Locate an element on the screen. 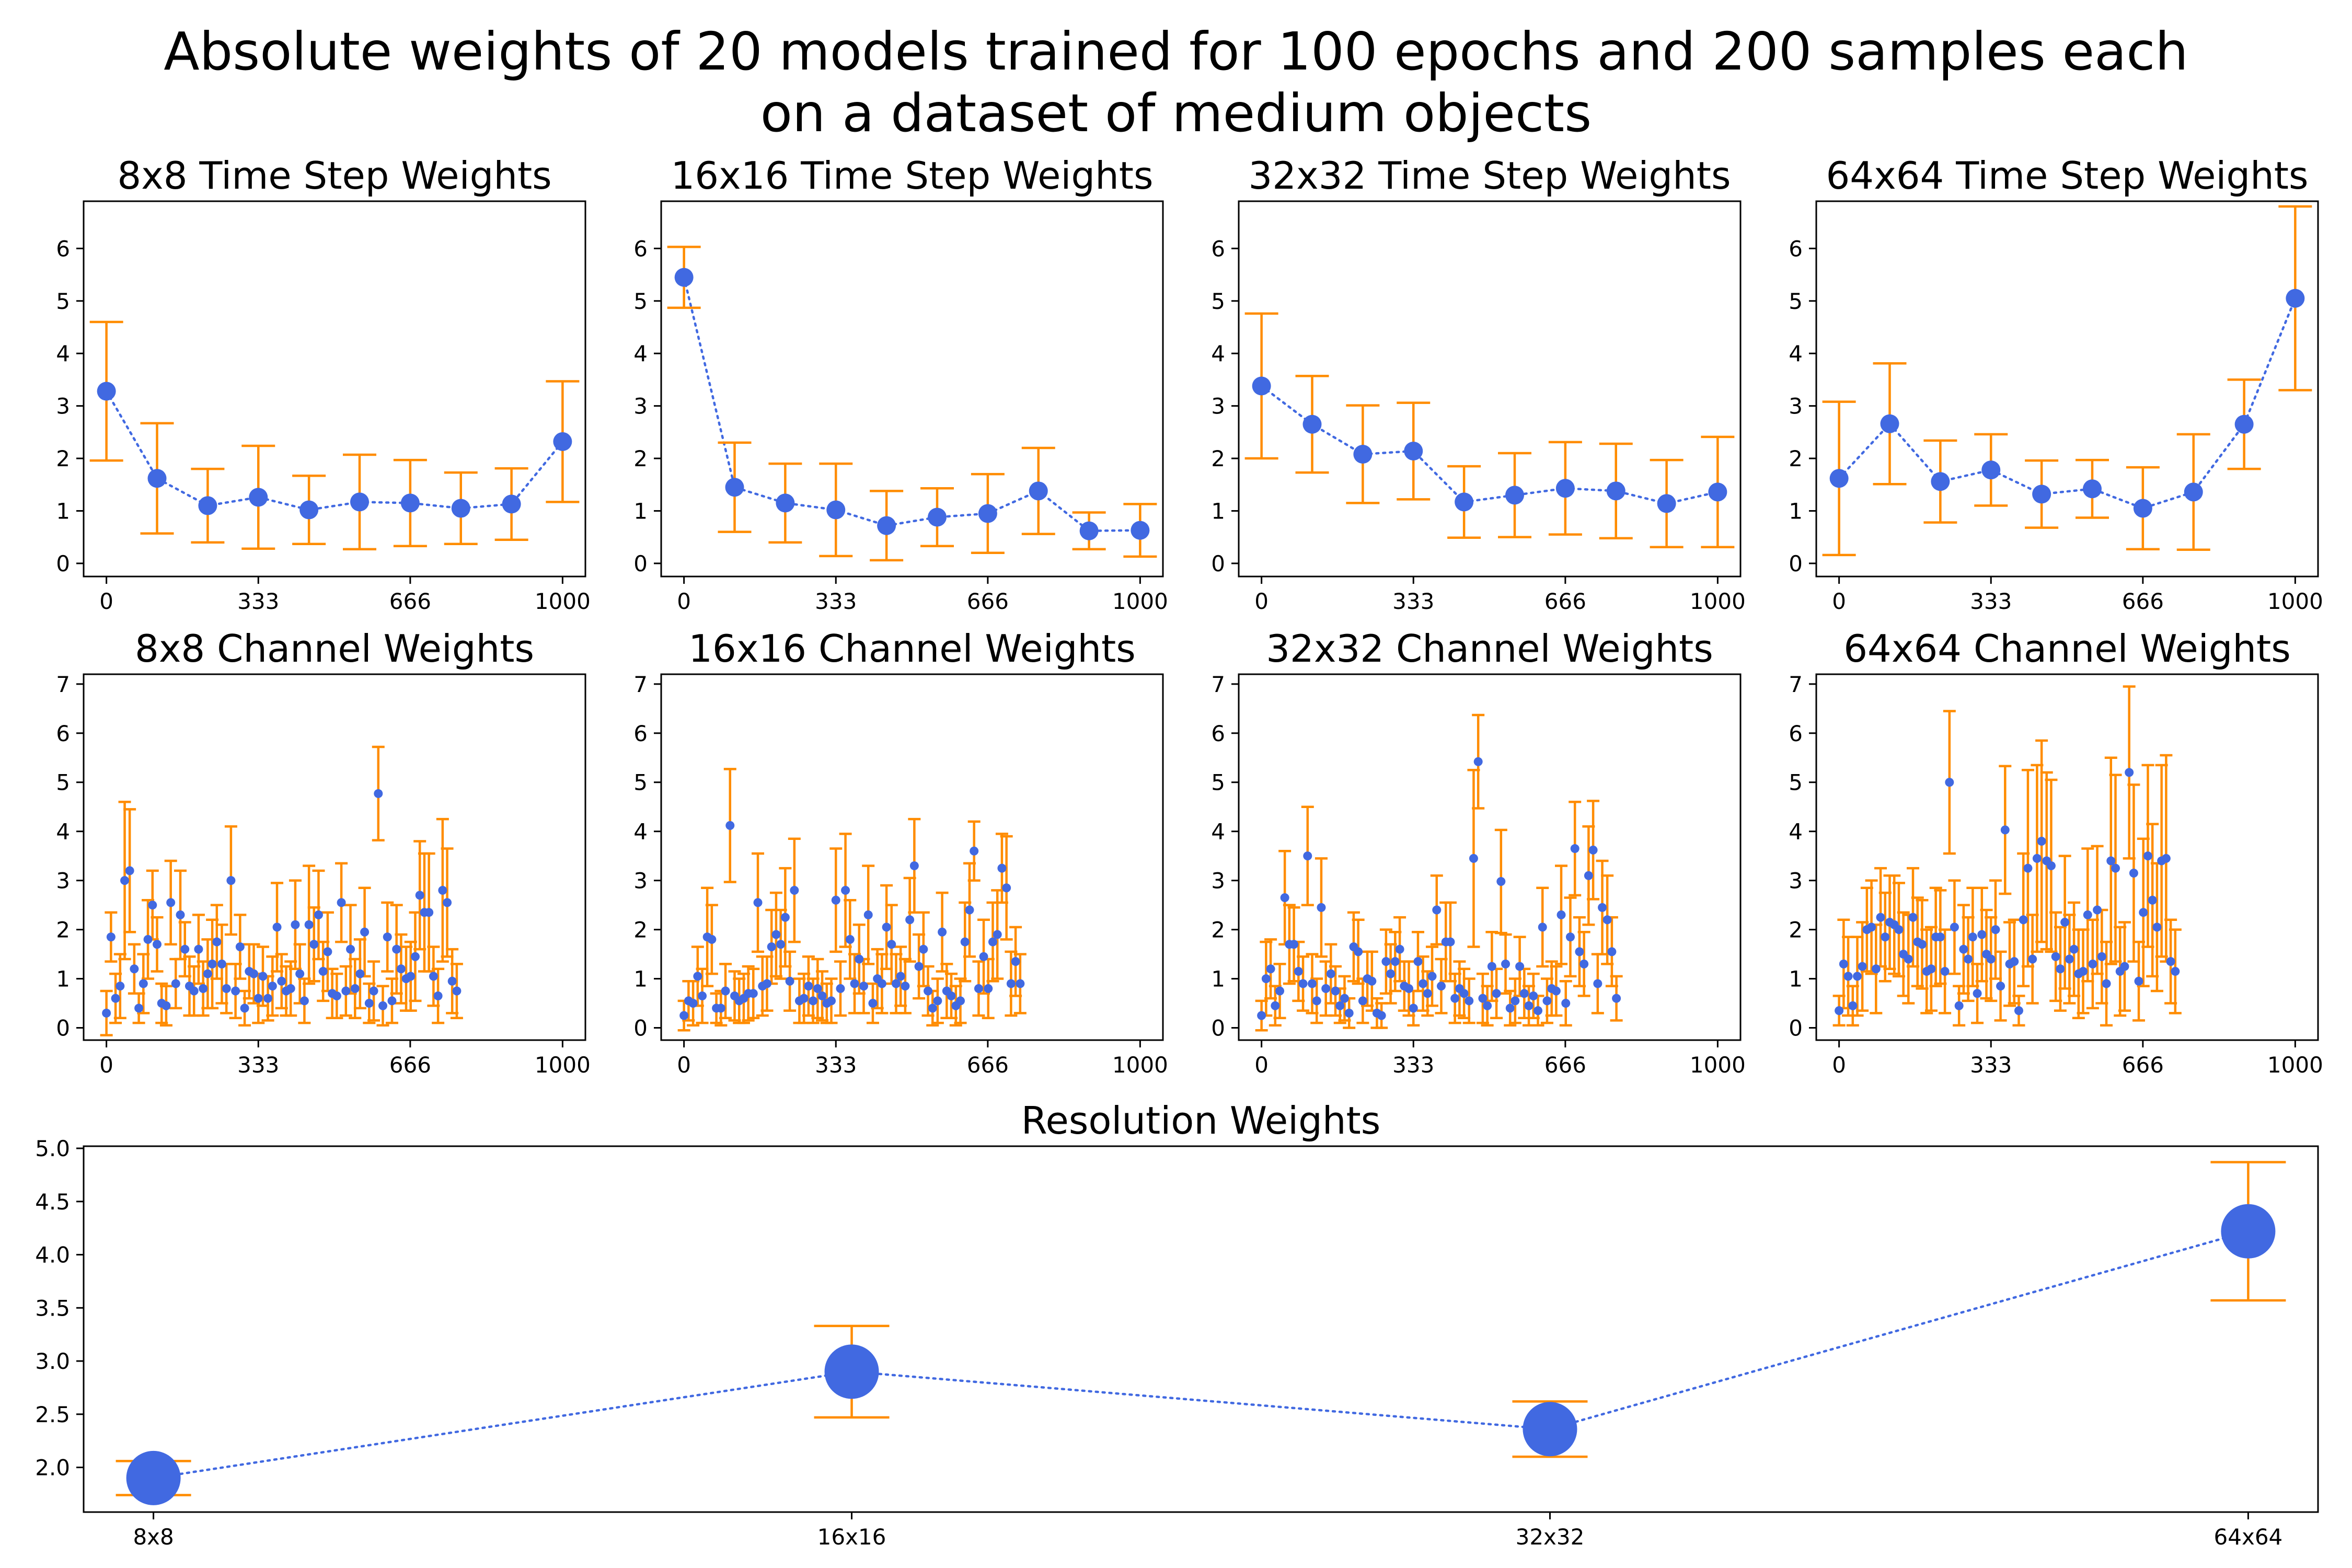  chart-title: 16x16 Channel Weights is located at coordinates (912, 649).